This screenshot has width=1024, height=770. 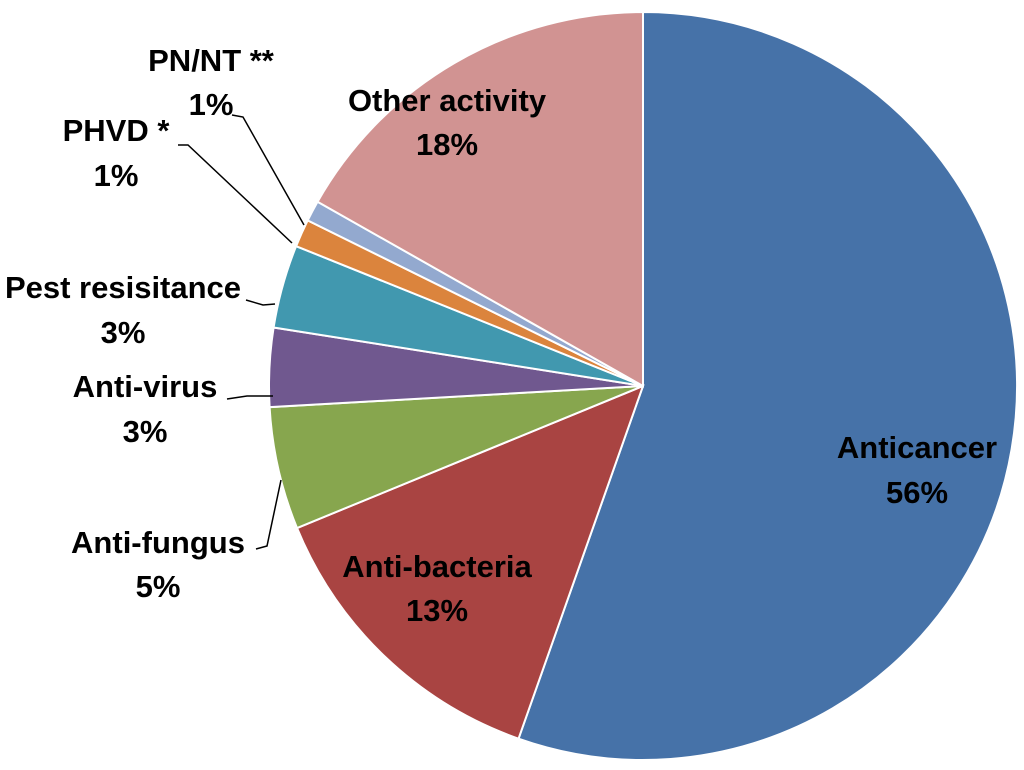 What do you see at coordinates (145, 431) in the screenshot?
I see `slice-pct-anti-virus: 3%` at bounding box center [145, 431].